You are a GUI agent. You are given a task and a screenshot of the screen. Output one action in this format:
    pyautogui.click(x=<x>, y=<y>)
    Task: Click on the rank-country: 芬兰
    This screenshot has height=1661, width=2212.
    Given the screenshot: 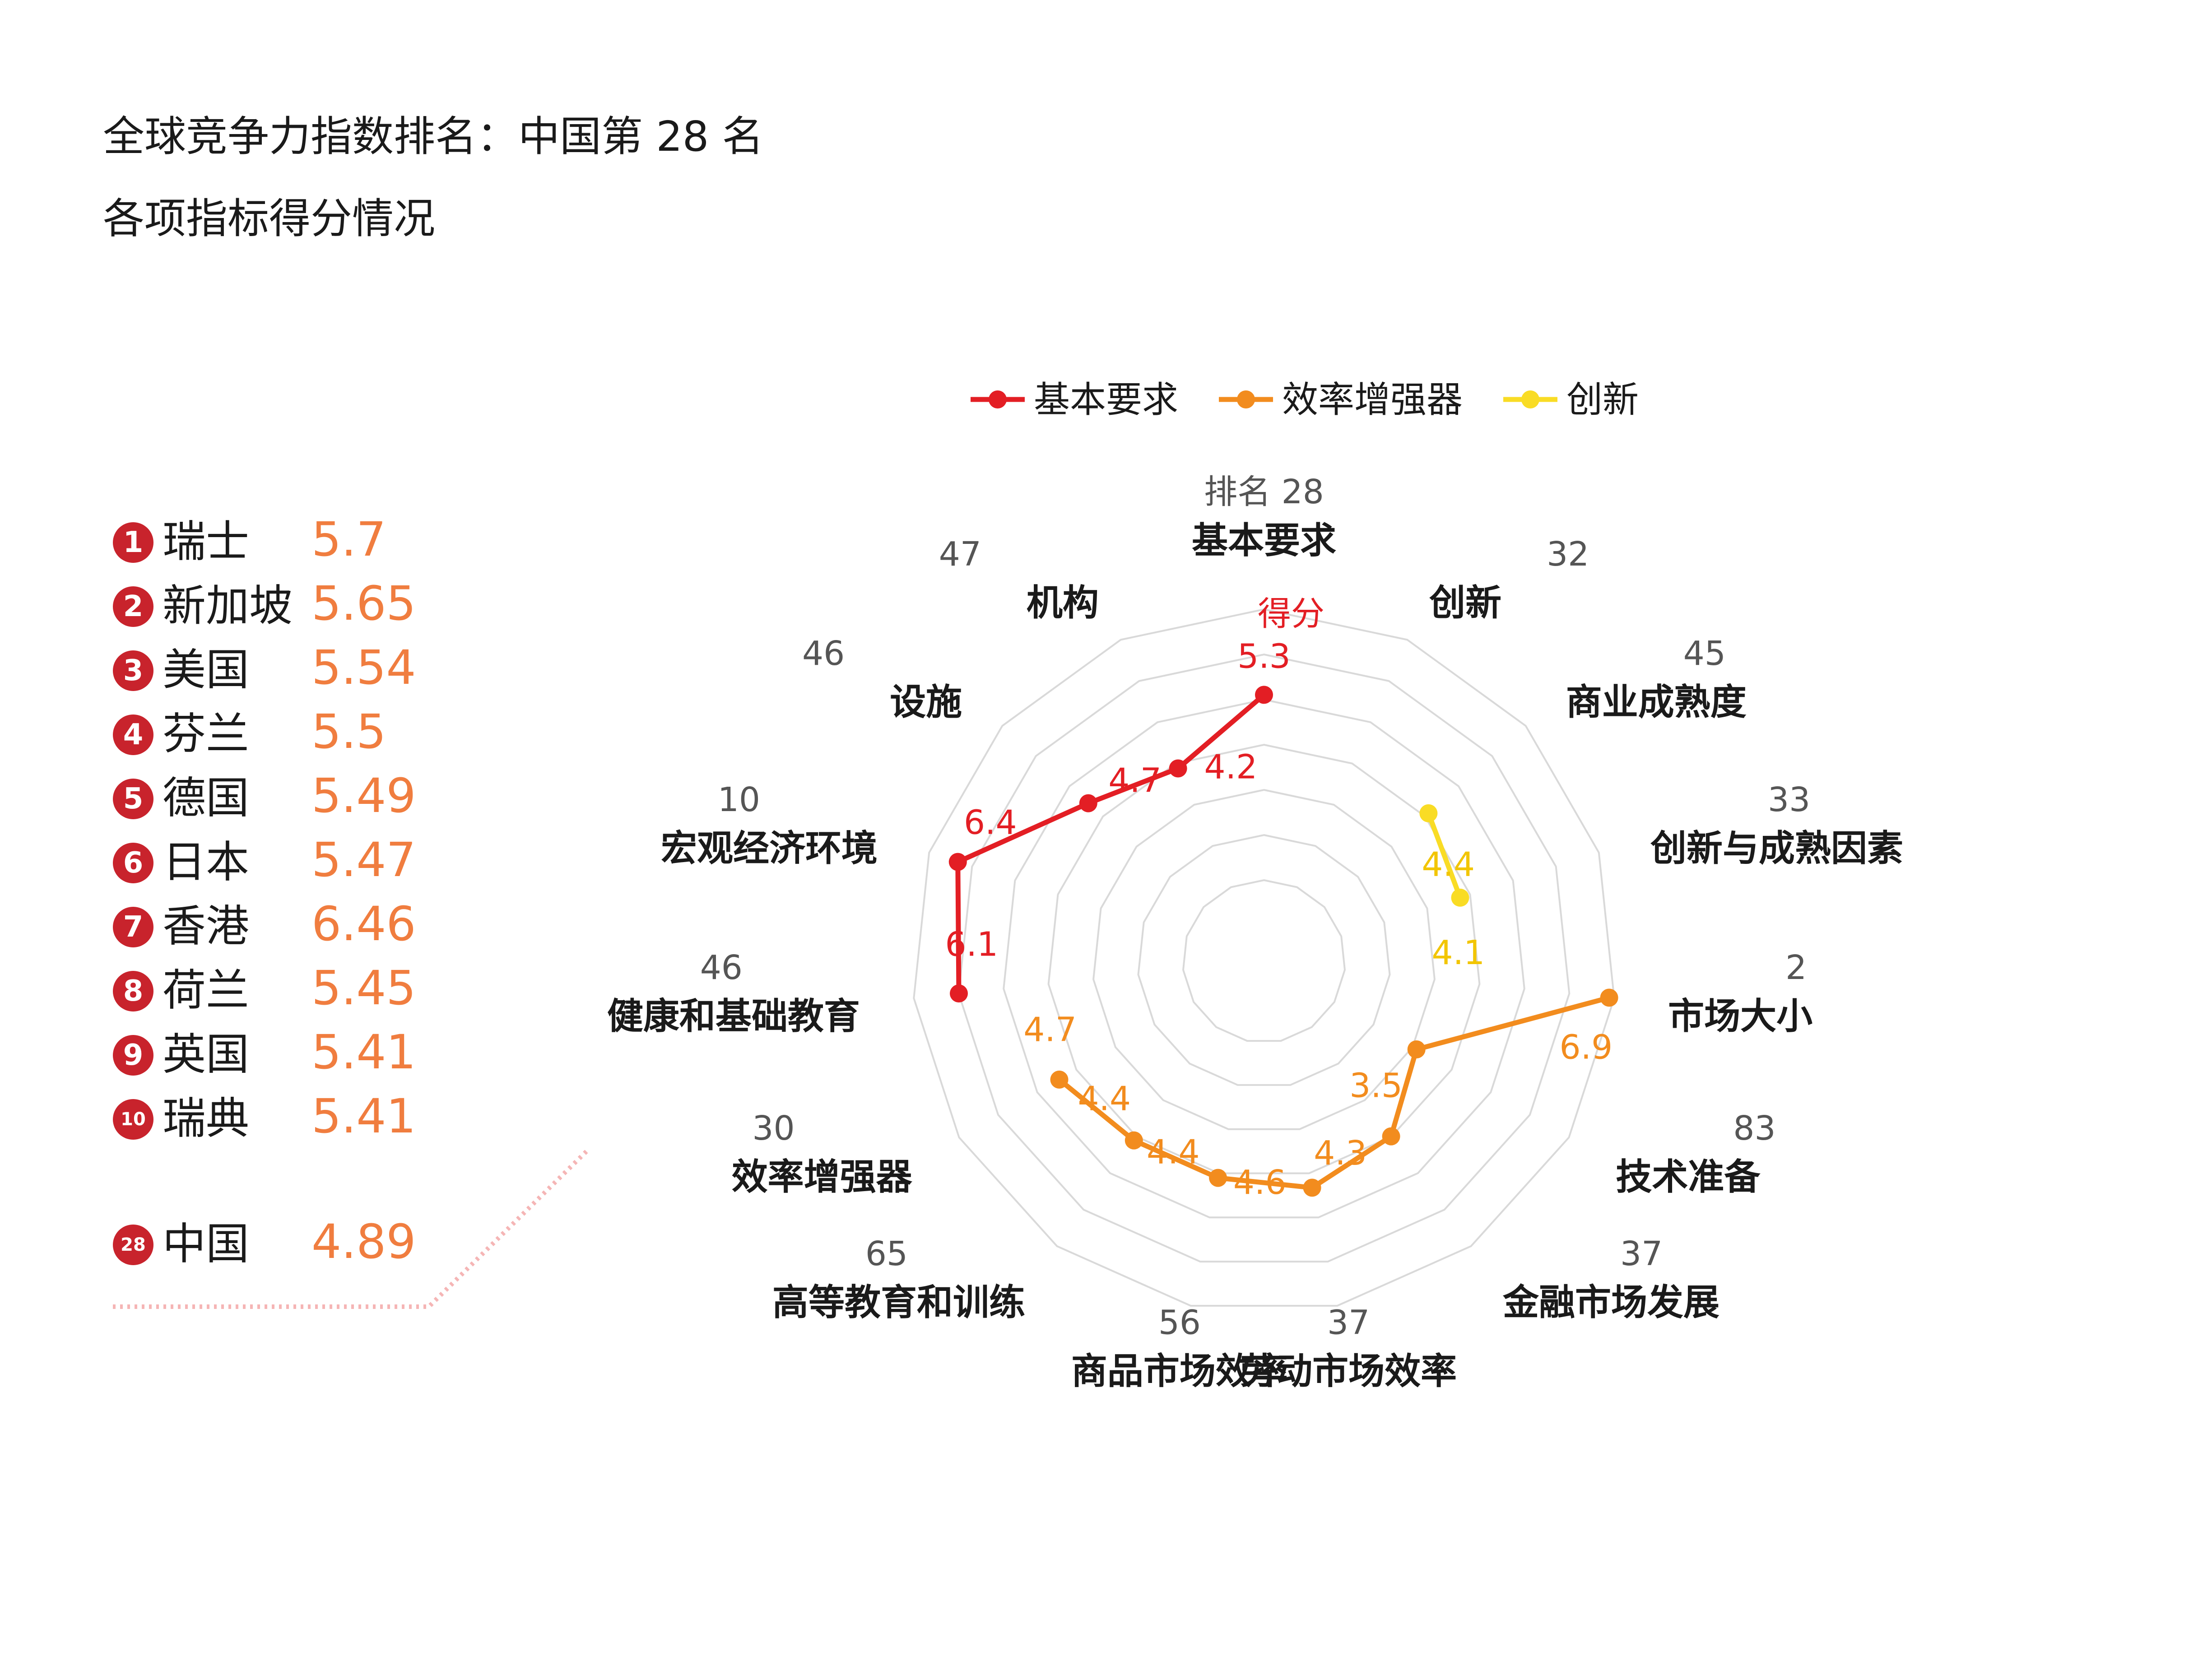 What is the action you would take?
    pyautogui.click(x=206, y=734)
    